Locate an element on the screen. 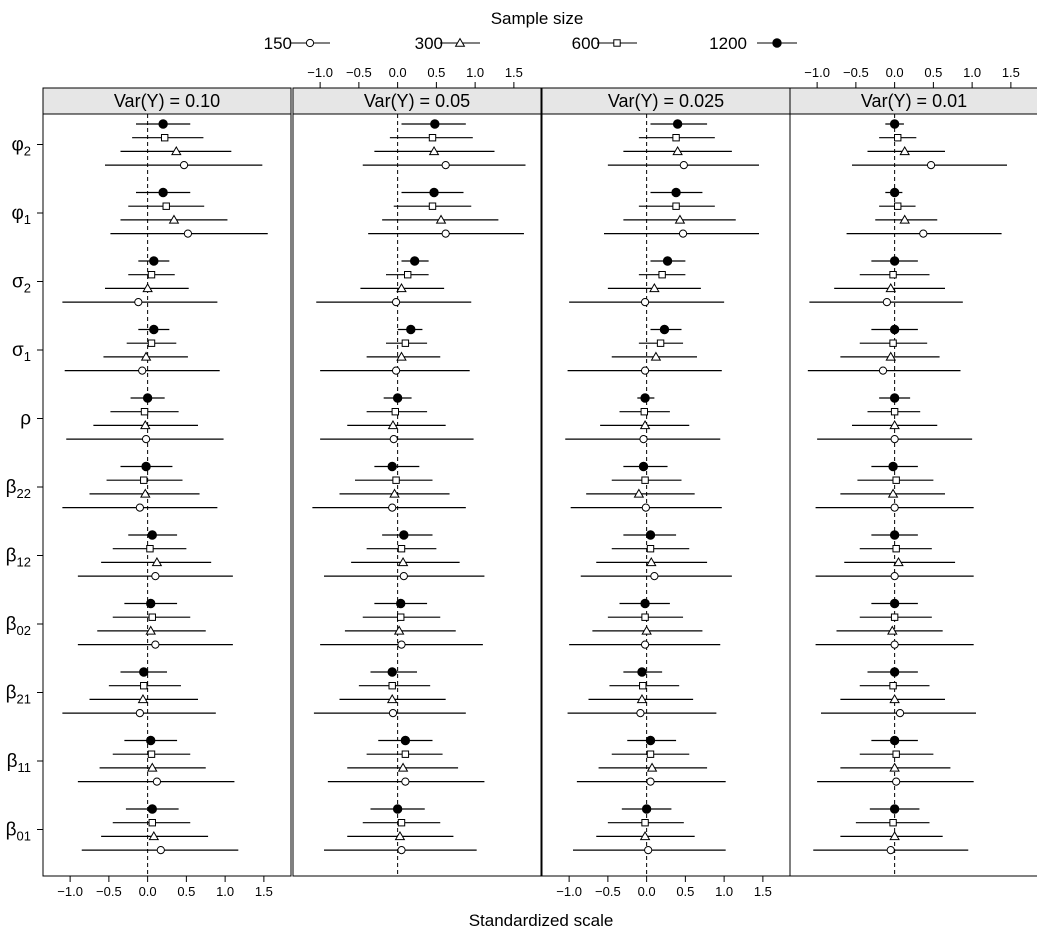 Image resolution: width=1037 pixels, height=930 pixels. param-group-β12 is located at coordinates (404, 555).